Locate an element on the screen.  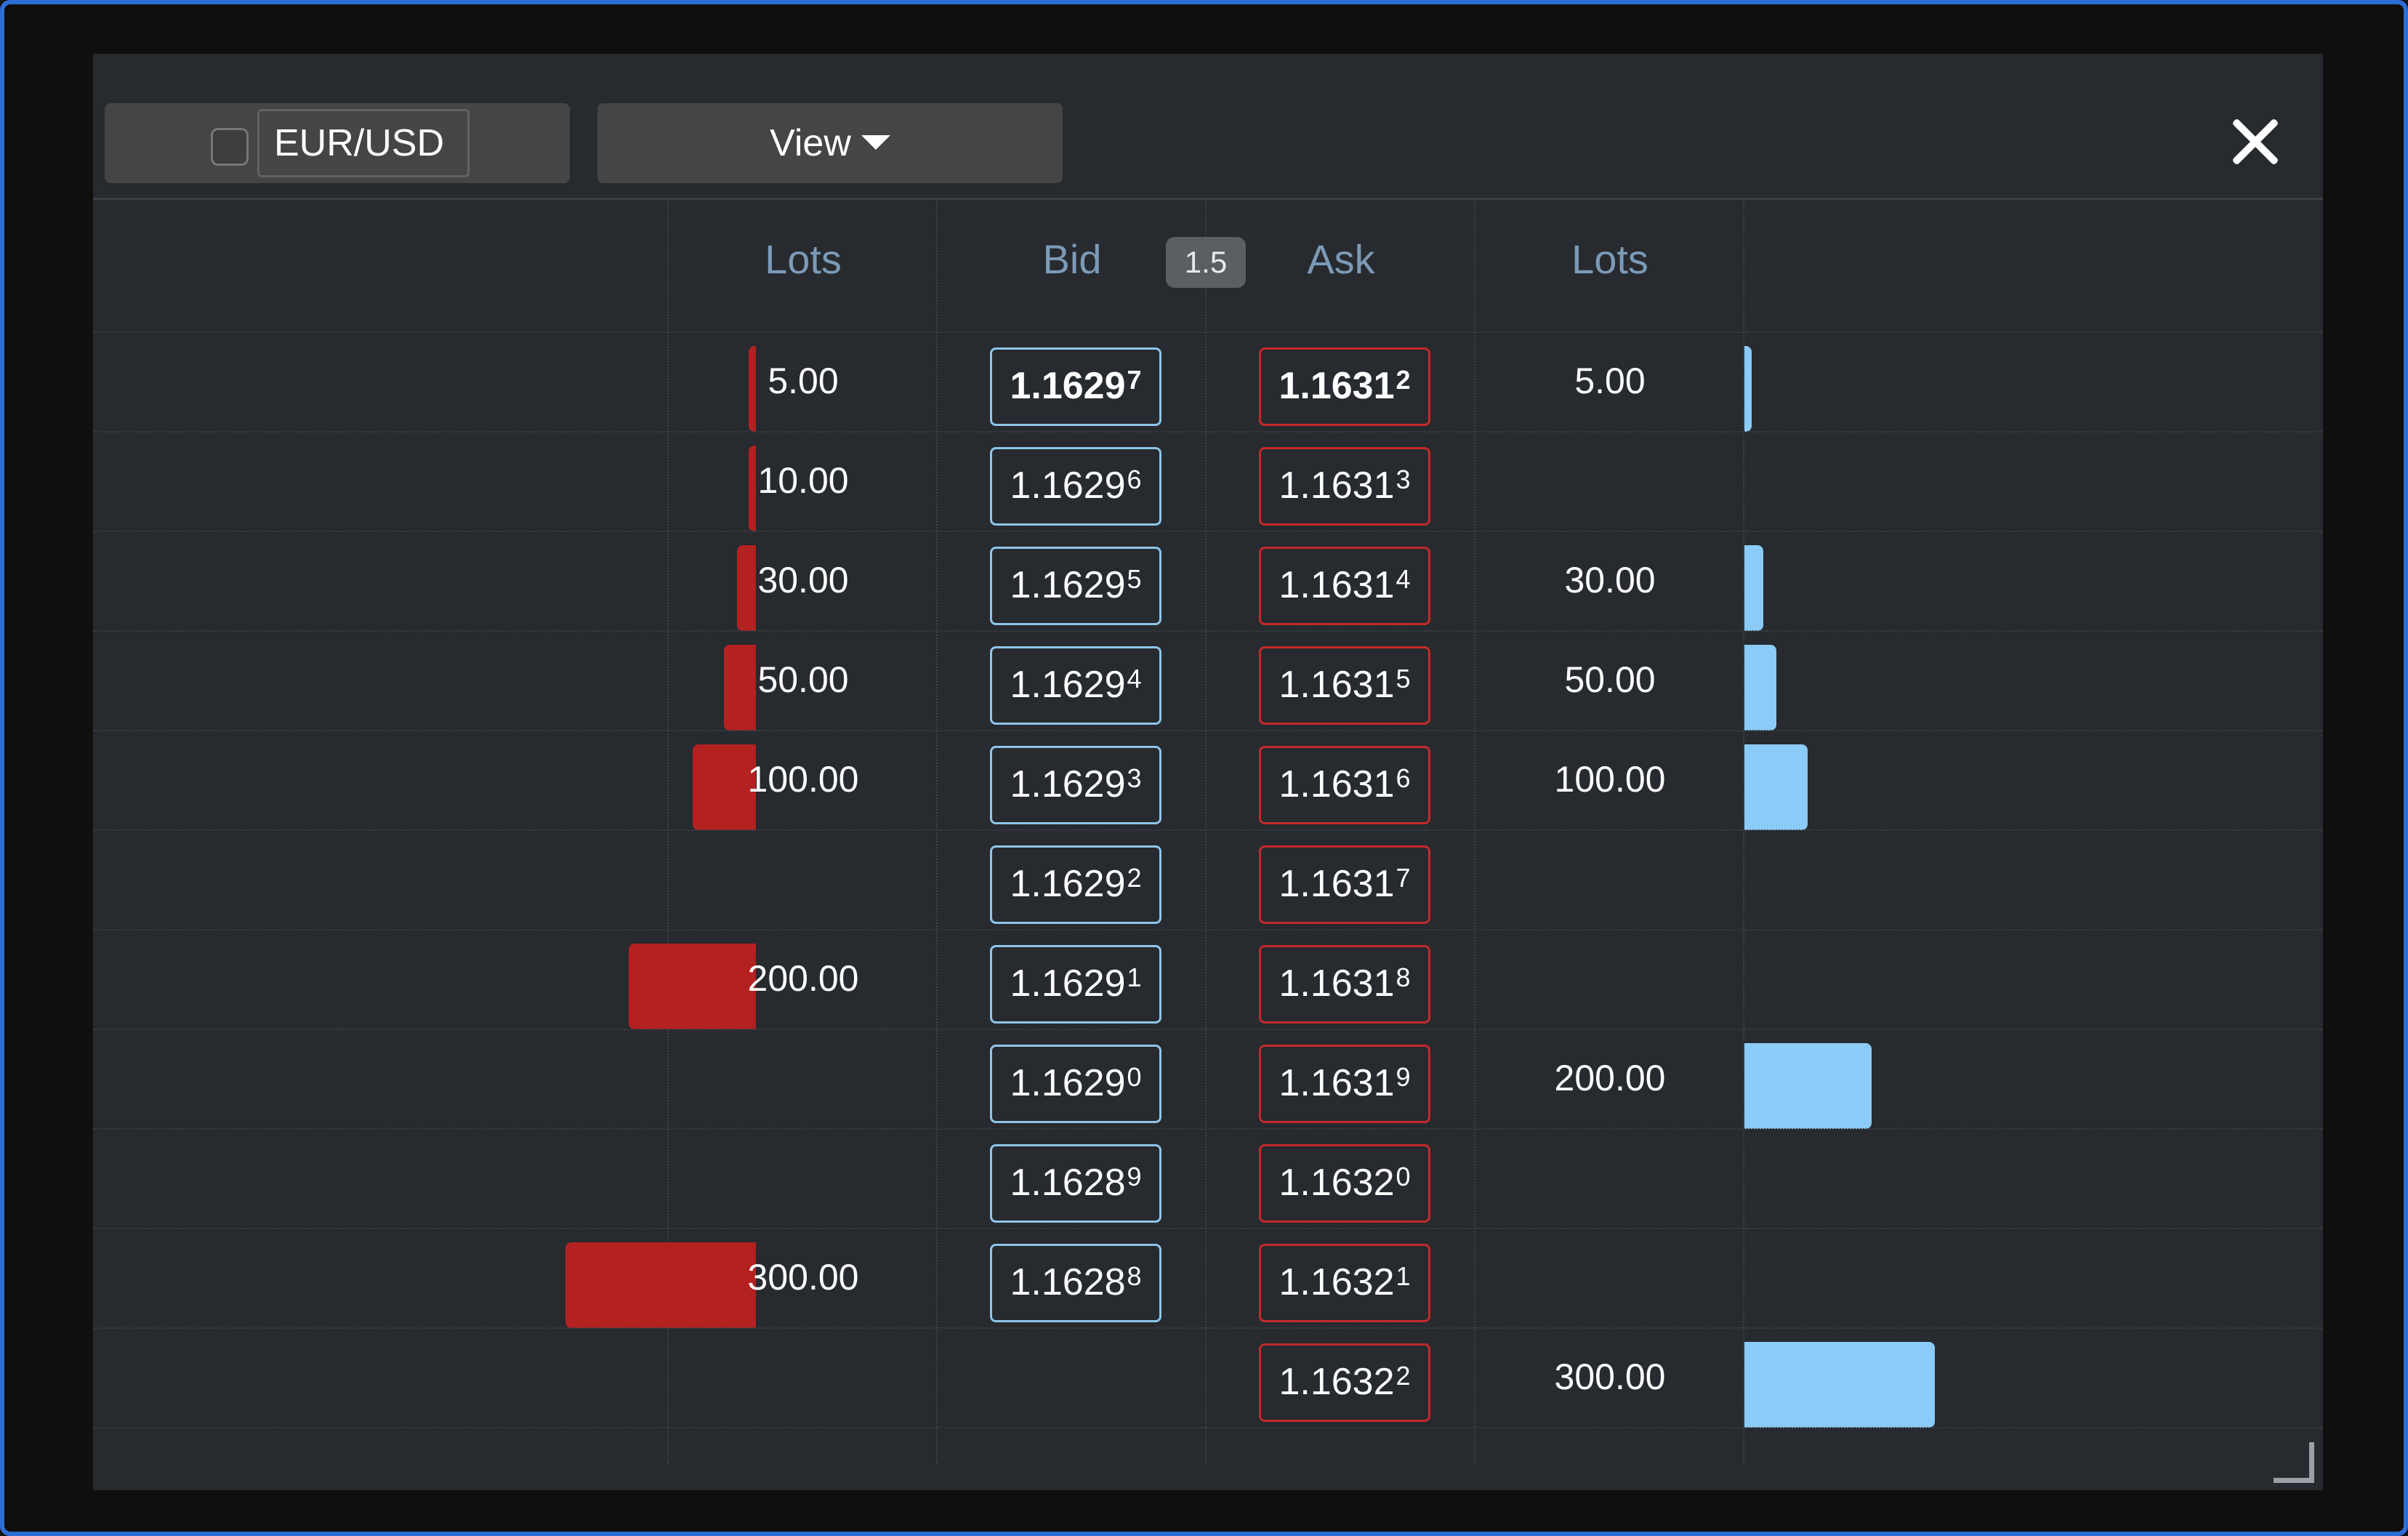
ask-price-pip: 8 is located at coordinates (1403, 977).